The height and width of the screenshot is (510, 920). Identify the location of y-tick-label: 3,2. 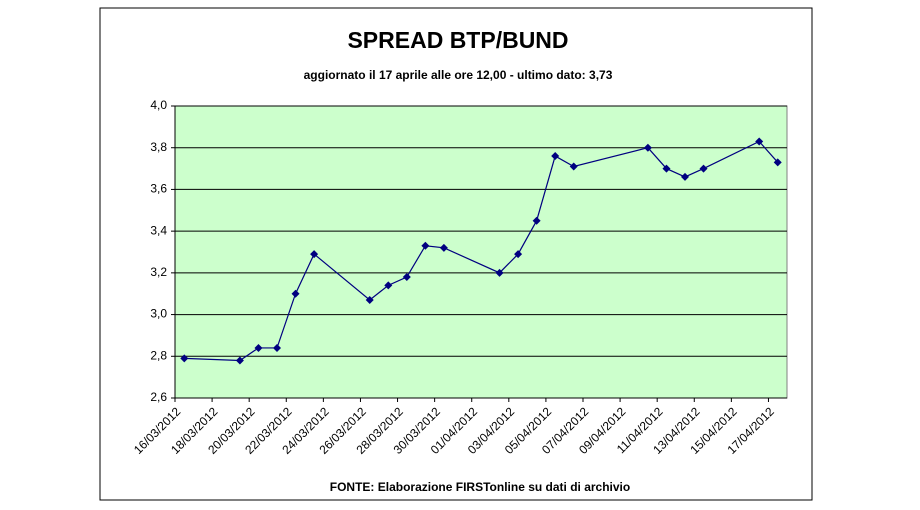
(158, 272).